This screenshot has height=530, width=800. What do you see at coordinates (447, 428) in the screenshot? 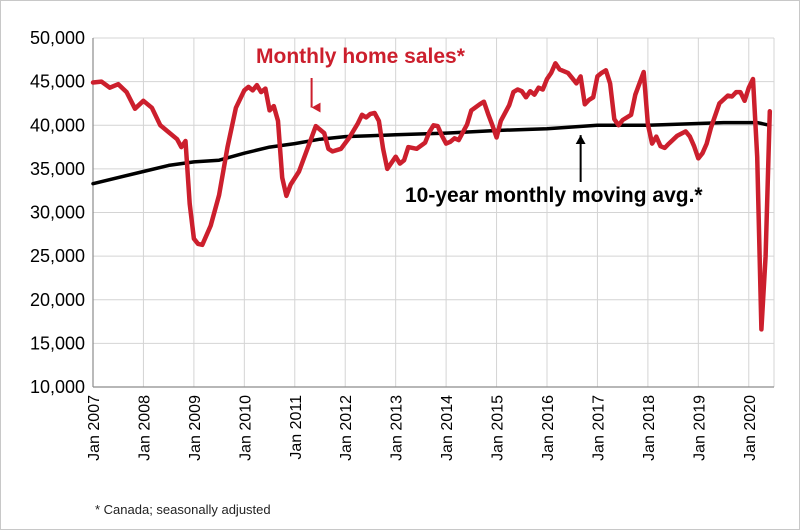
I see `x-tick-label: Jan 2014` at bounding box center [447, 428].